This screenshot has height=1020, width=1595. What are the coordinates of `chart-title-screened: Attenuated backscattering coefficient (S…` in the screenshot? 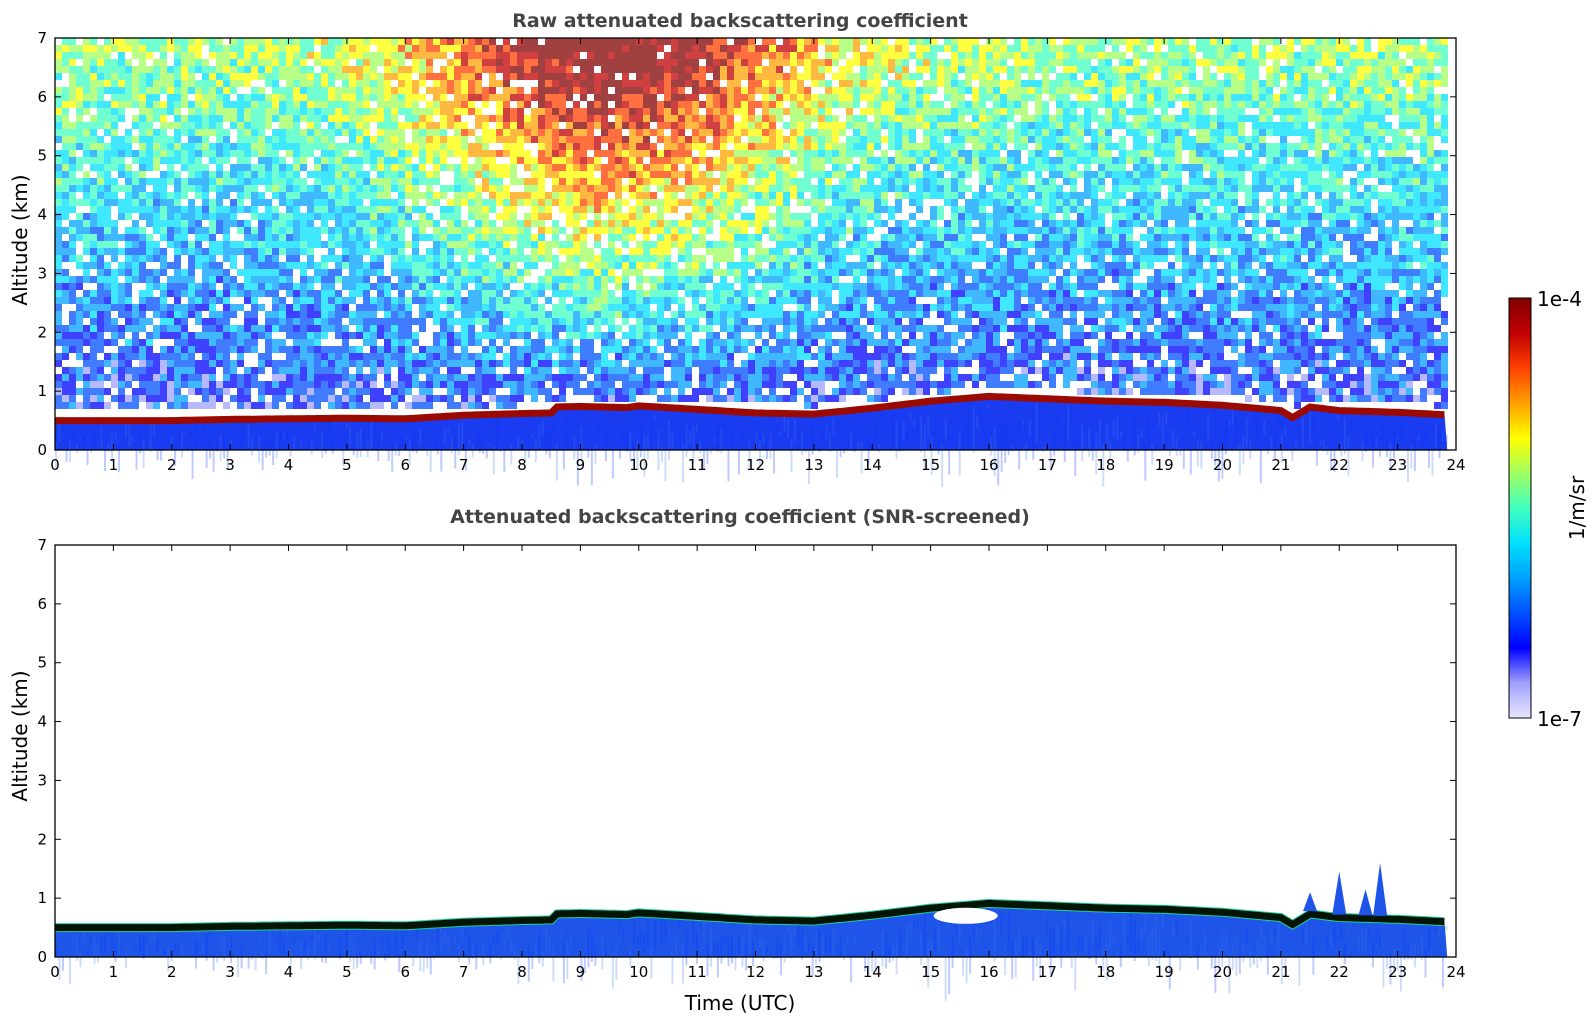 It's located at (740, 517).